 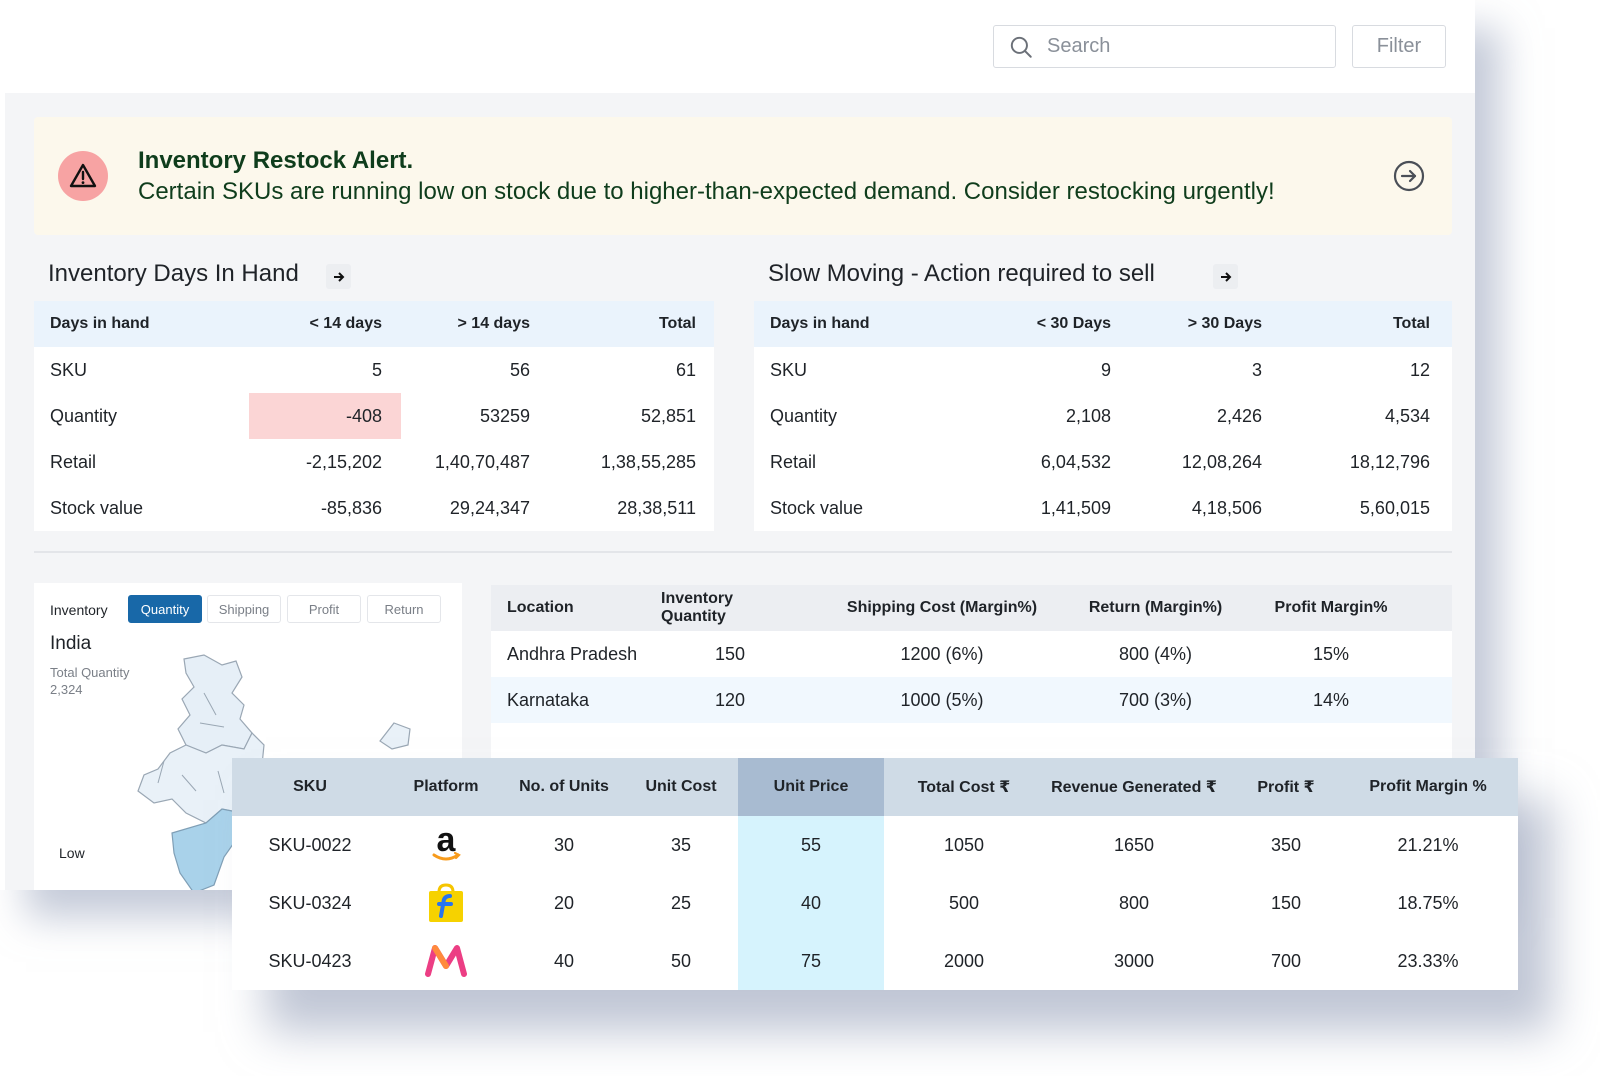 What do you see at coordinates (681, 844) in the screenshot?
I see `unit-cost-cell: 35` at bounding box center [681, 844].